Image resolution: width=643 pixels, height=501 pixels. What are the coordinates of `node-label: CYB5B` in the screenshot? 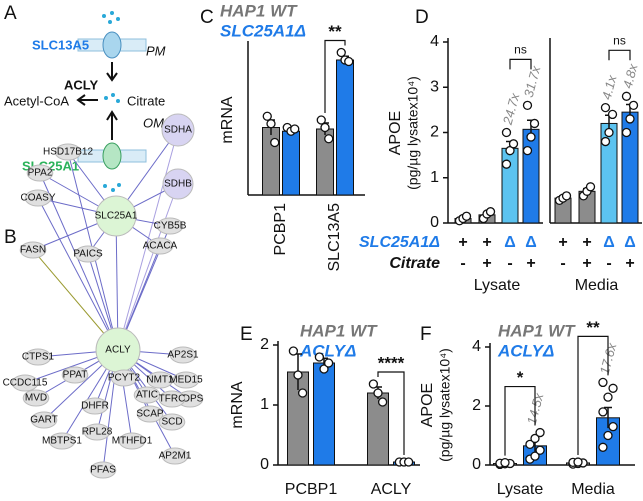 It's located at (170, 226).